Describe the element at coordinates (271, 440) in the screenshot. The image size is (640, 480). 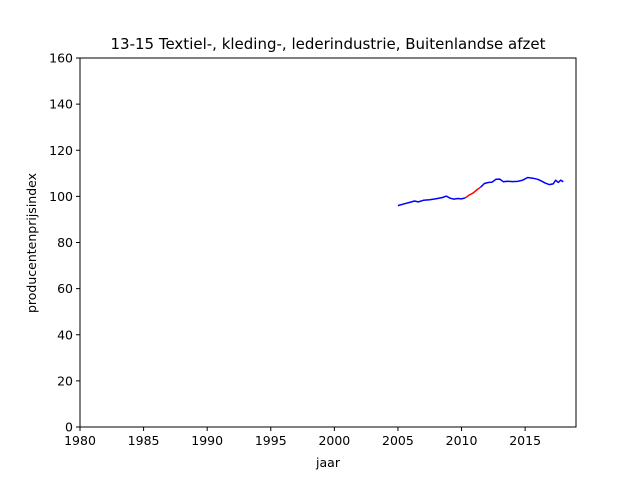
I see `x-tick-label: 1995` at that location.